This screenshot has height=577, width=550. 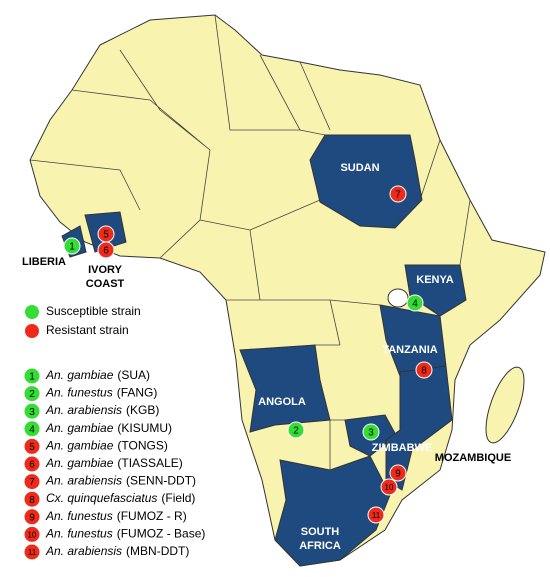 I want to click on strain-name: (TONGS), so click(x=142, y=446).